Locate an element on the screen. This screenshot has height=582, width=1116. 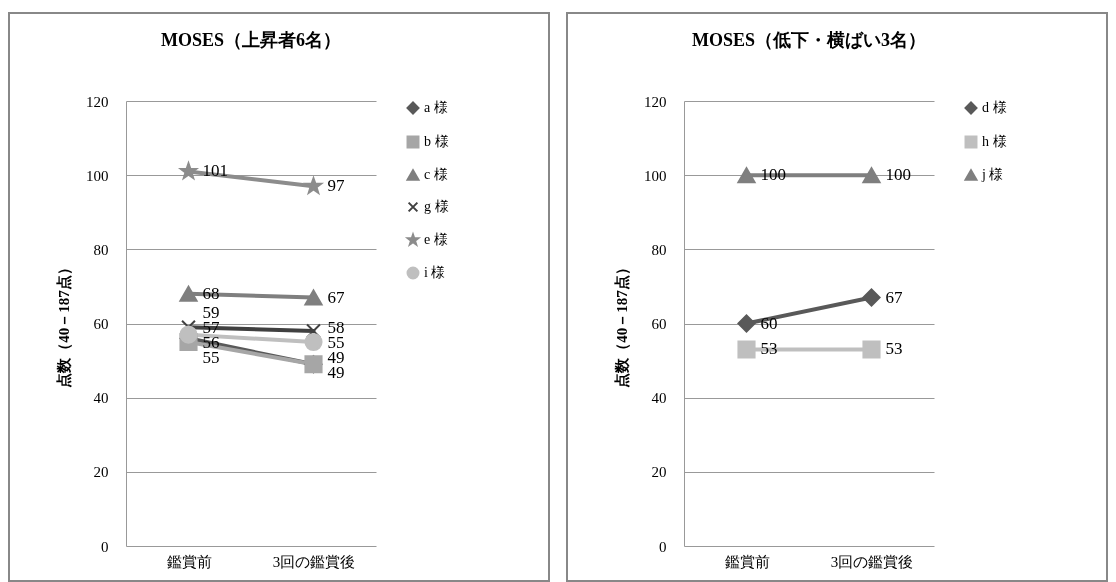
legend-label: h 様 is located at coordinates (994, 141).